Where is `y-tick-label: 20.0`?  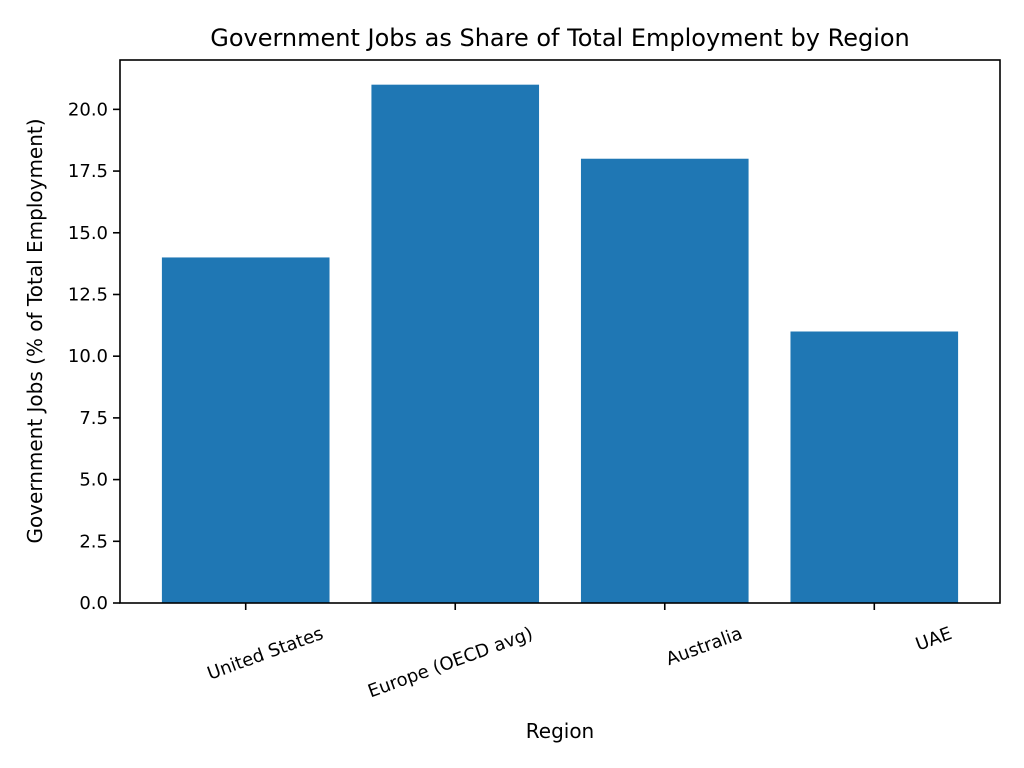 y-tick-label: 20.0 is located at coordinates (88, 109).